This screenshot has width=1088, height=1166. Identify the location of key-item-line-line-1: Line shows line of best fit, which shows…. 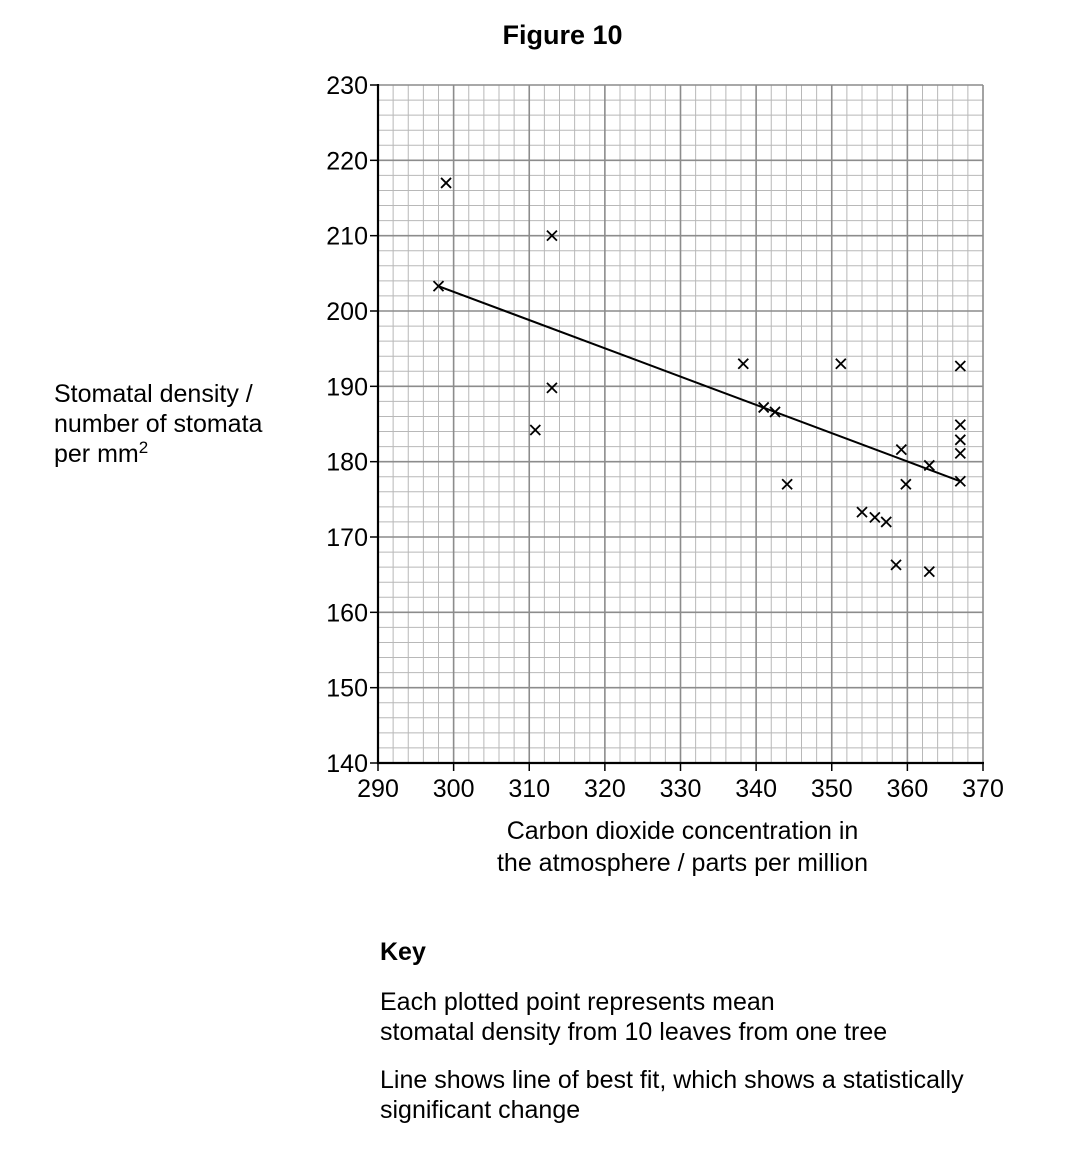
(672, 1080).